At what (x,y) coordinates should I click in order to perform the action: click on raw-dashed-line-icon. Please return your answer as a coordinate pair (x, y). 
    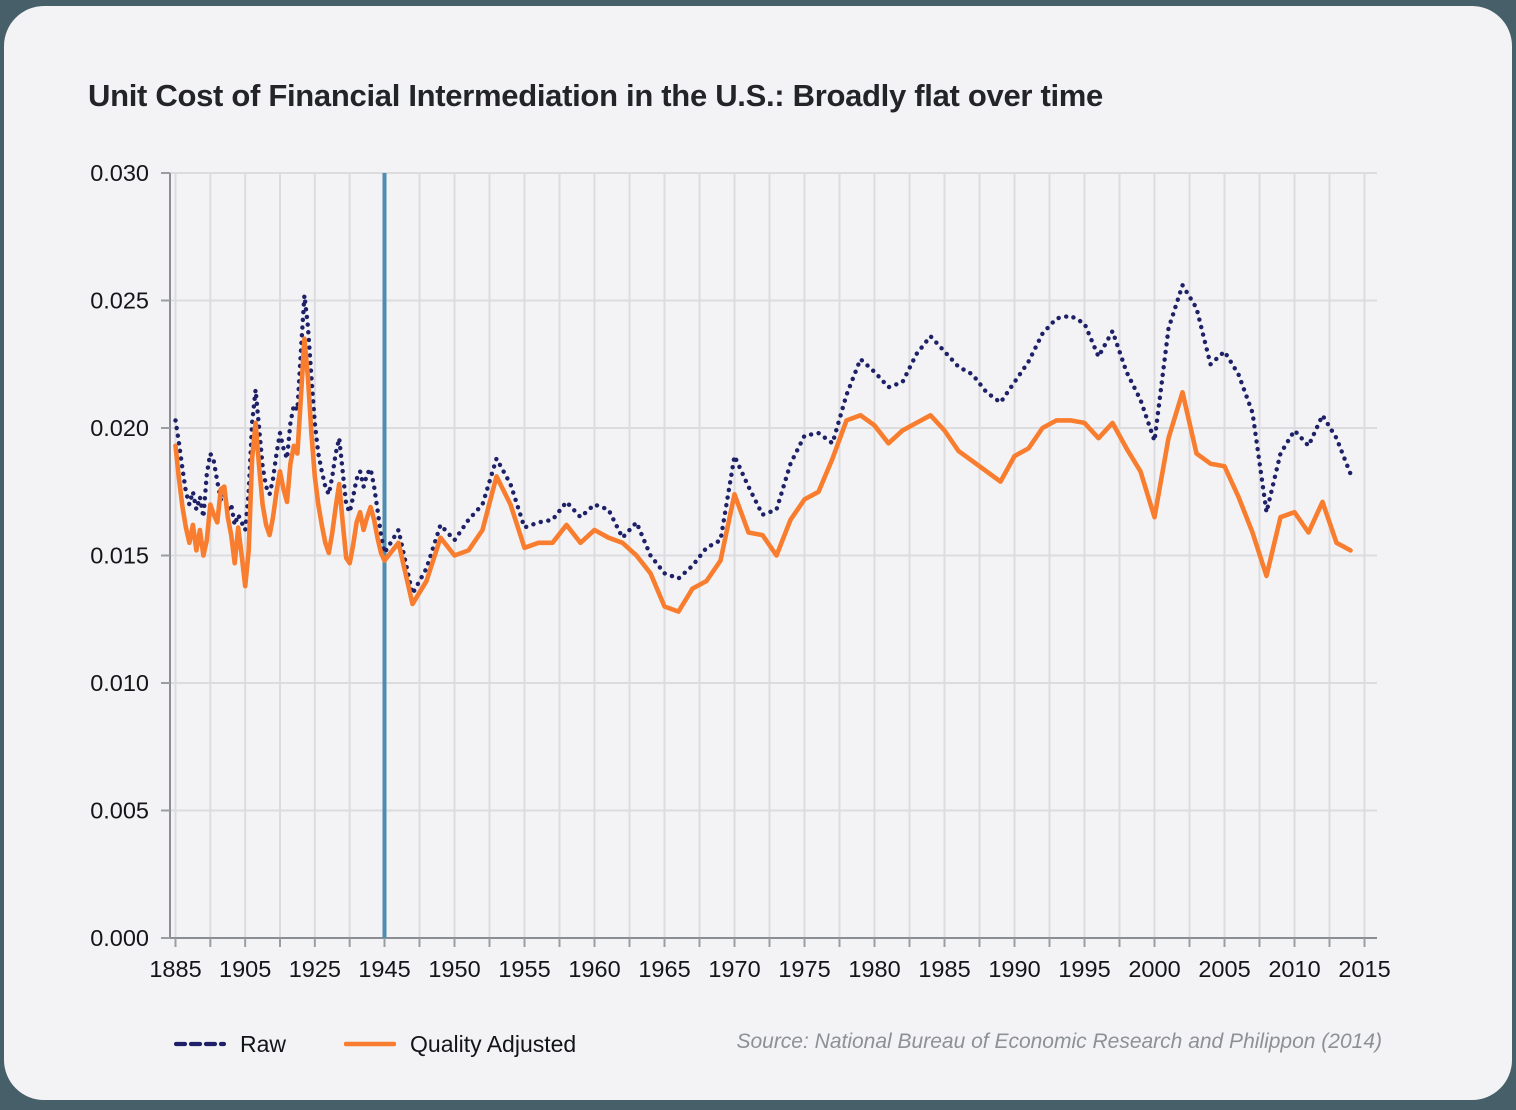
    Looking at the image, I should click on (200, 1044).